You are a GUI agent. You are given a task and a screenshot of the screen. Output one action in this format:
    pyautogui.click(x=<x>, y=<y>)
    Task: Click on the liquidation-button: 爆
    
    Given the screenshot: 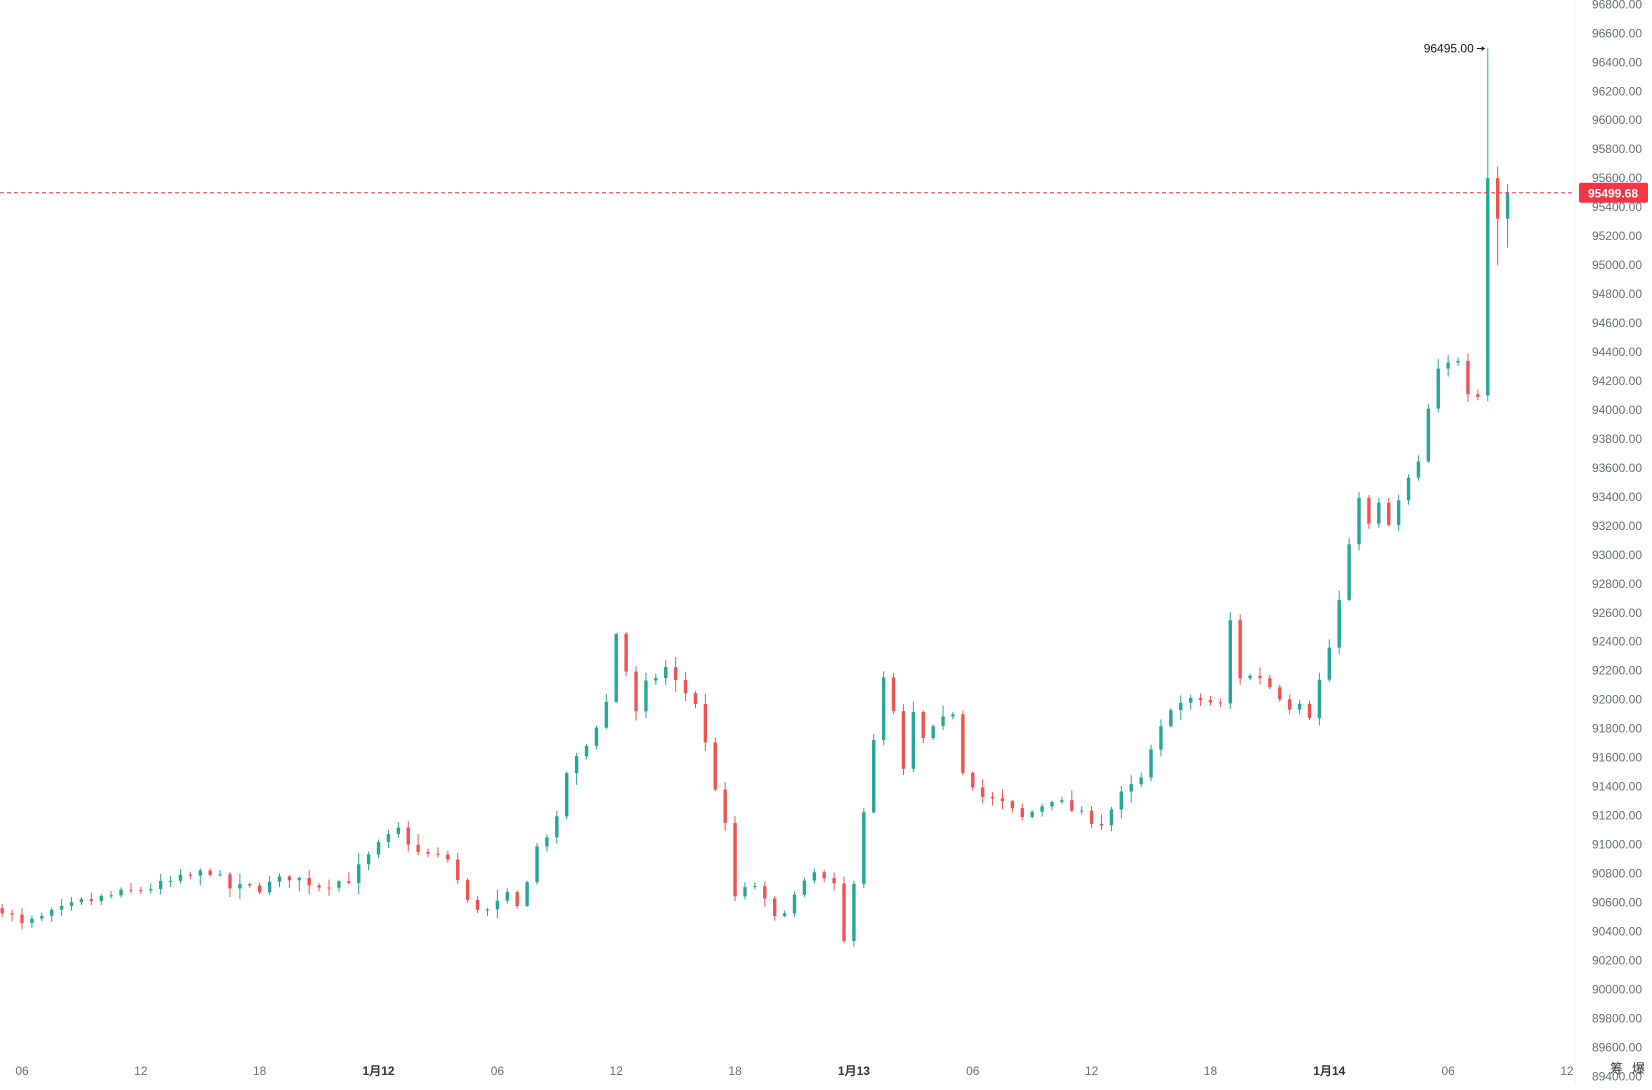 What is the action you would take?
    pyautogui.click(x=1639, y=1068)
    